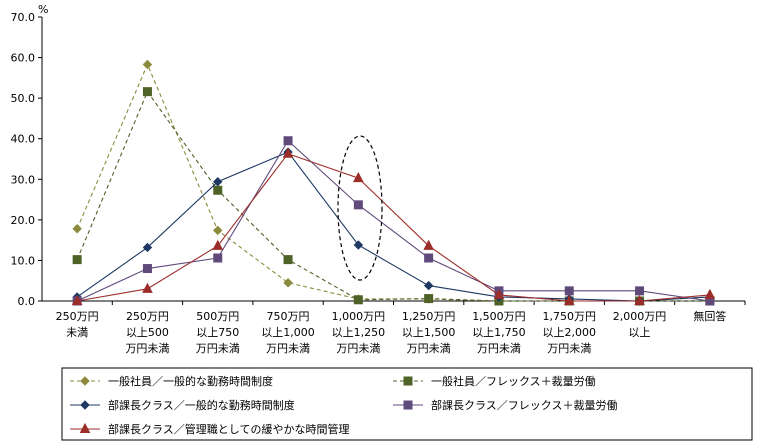 The width and height of the screenshot is (760, 448). What do you see at coordinates (218, 332) in the screenshot?
I see `x-category-label: 500万円以上750 万円未満` at bounding box center [218, 332].